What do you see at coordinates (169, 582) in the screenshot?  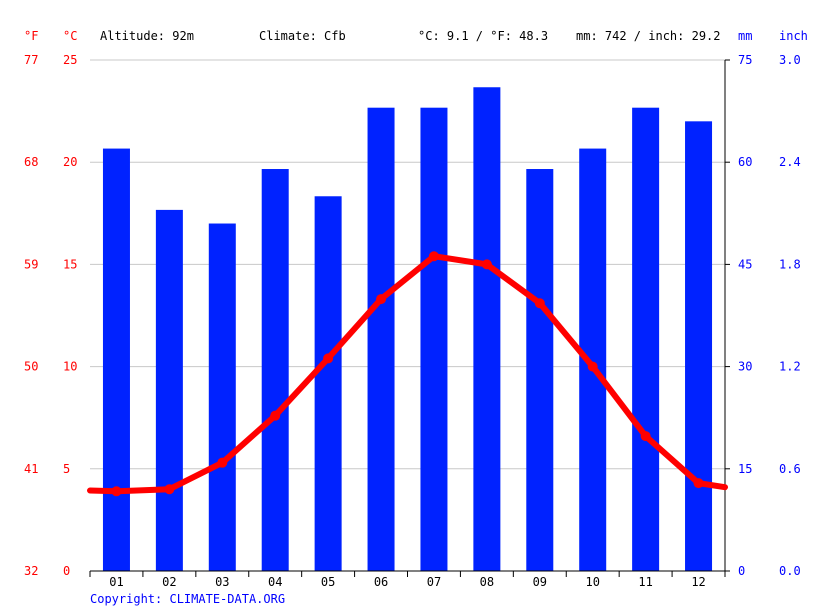 I see `month-label: 02` at bounding box center [169, 582].